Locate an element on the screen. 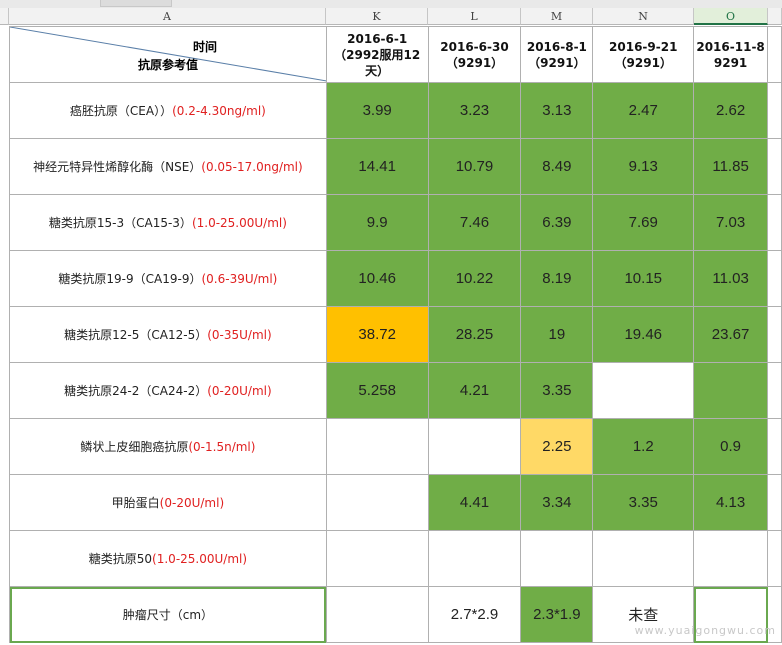 Image resolution: width=782 pixels, height=645 pixels. value-cell: 38.72 is located at coordinates (377, 334).